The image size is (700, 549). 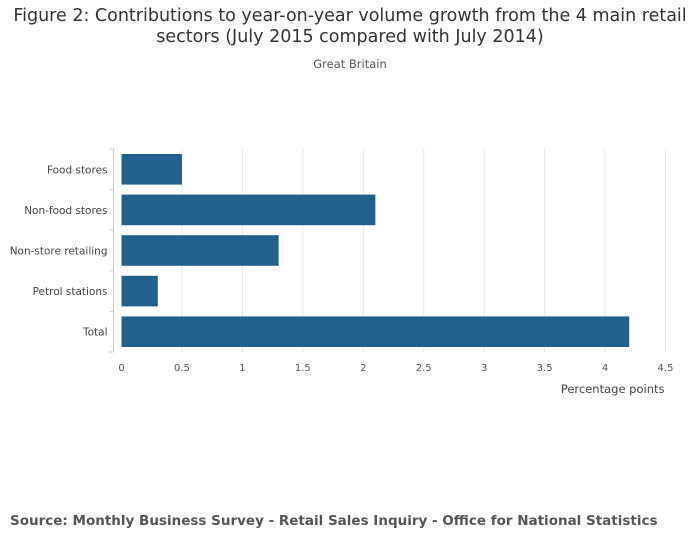 I want to click on x-tick-label: 1.5, so click(x=303, y=368).